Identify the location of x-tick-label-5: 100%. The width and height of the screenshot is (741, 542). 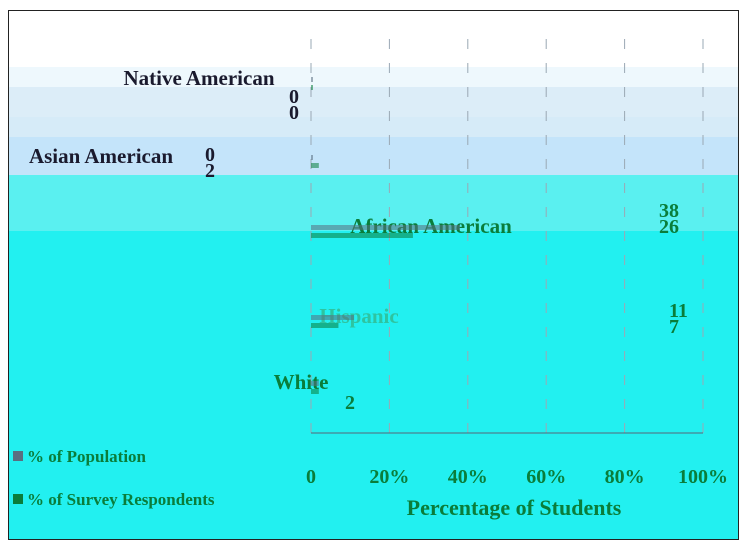
(703, 477).